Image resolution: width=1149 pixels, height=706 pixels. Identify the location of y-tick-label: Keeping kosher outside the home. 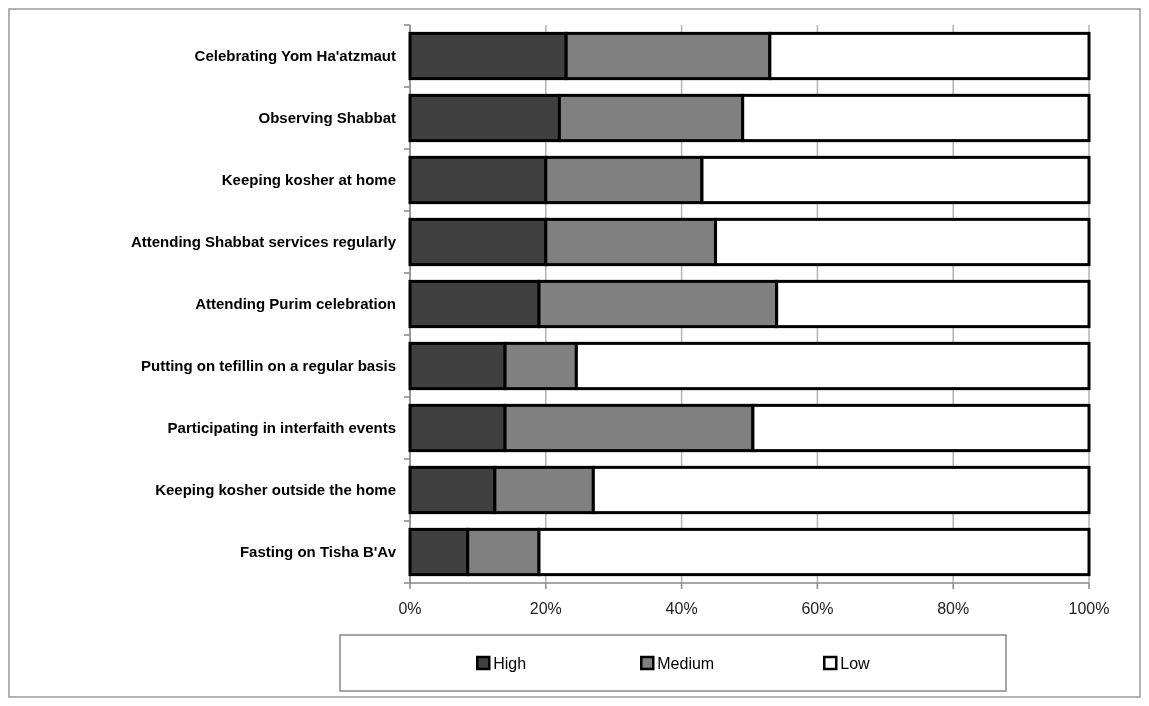
(275, 490).